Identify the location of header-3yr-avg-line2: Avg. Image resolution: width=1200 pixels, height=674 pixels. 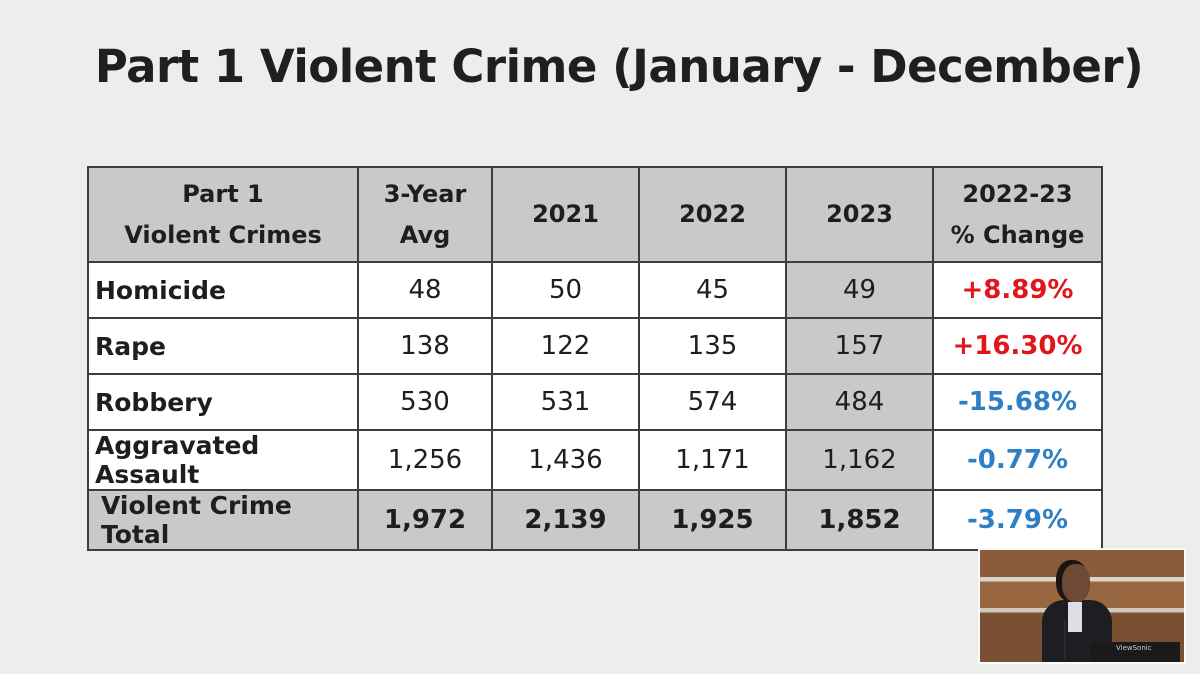
(425, 234).